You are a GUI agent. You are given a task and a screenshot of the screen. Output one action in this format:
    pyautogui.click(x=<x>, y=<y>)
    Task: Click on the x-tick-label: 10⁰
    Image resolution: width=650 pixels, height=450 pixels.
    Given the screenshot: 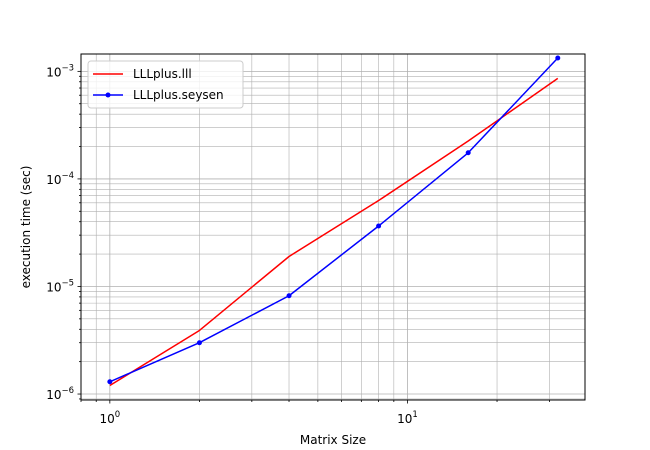 What is the action you would take?
    pyautogui.click(x=109, y=418)
    